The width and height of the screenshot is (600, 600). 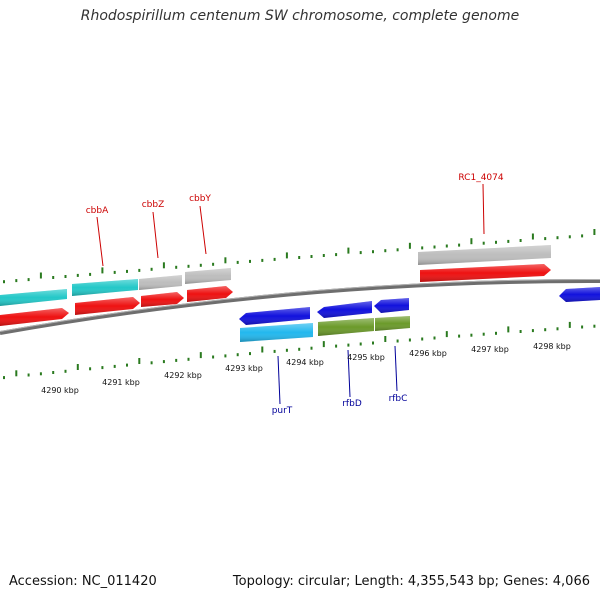 I want to click on lower-tick-ring, so click(x=299, y=350).